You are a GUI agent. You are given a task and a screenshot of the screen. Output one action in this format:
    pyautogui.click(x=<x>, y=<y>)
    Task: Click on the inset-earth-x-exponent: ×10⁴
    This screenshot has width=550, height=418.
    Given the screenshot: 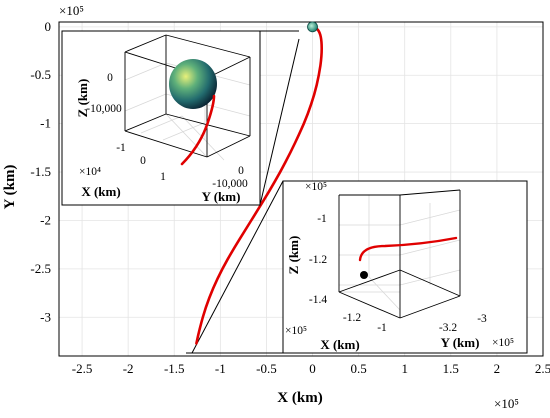 What is the action you would take?
    pyautogui.click(x=90, y=172)
    